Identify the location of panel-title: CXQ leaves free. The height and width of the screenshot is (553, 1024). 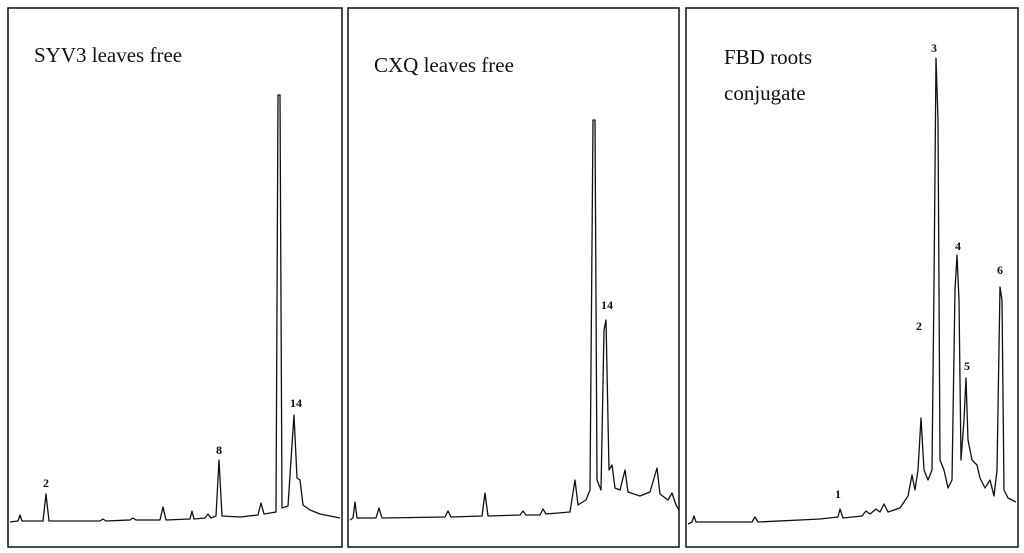
(444, 65).